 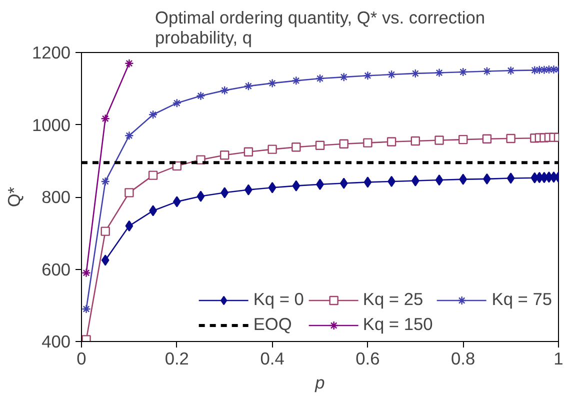 What do you see at coordinates (14, 197) in the screenshot?
I see `y-axis-title: Q*` at bounding box center [14, 197].